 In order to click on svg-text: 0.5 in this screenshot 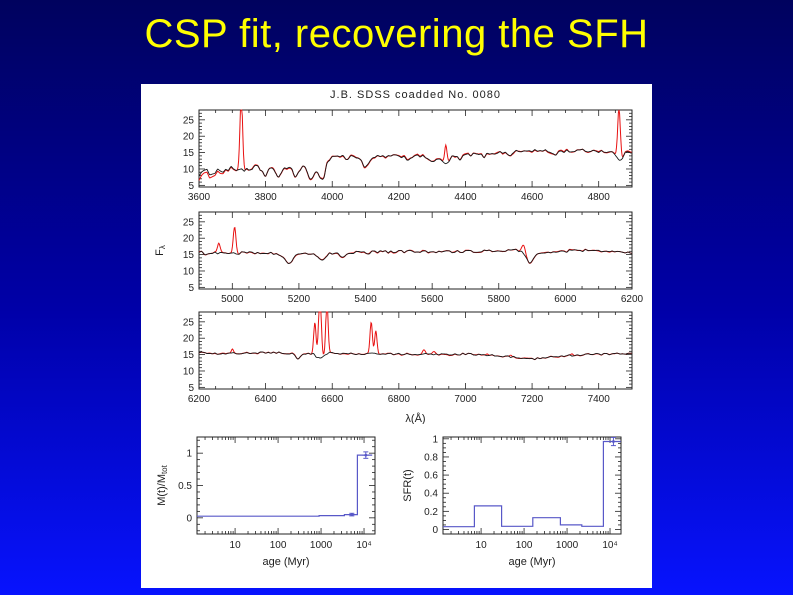, I will do `click(185, 486)`.